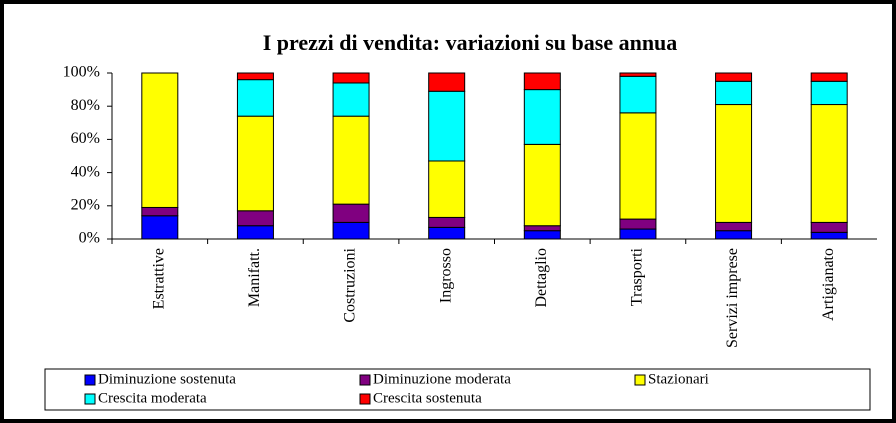  Describe the element at coordinates (828, 284) in the screenshot. I see `x-tick-label: Artigianato` at that location.